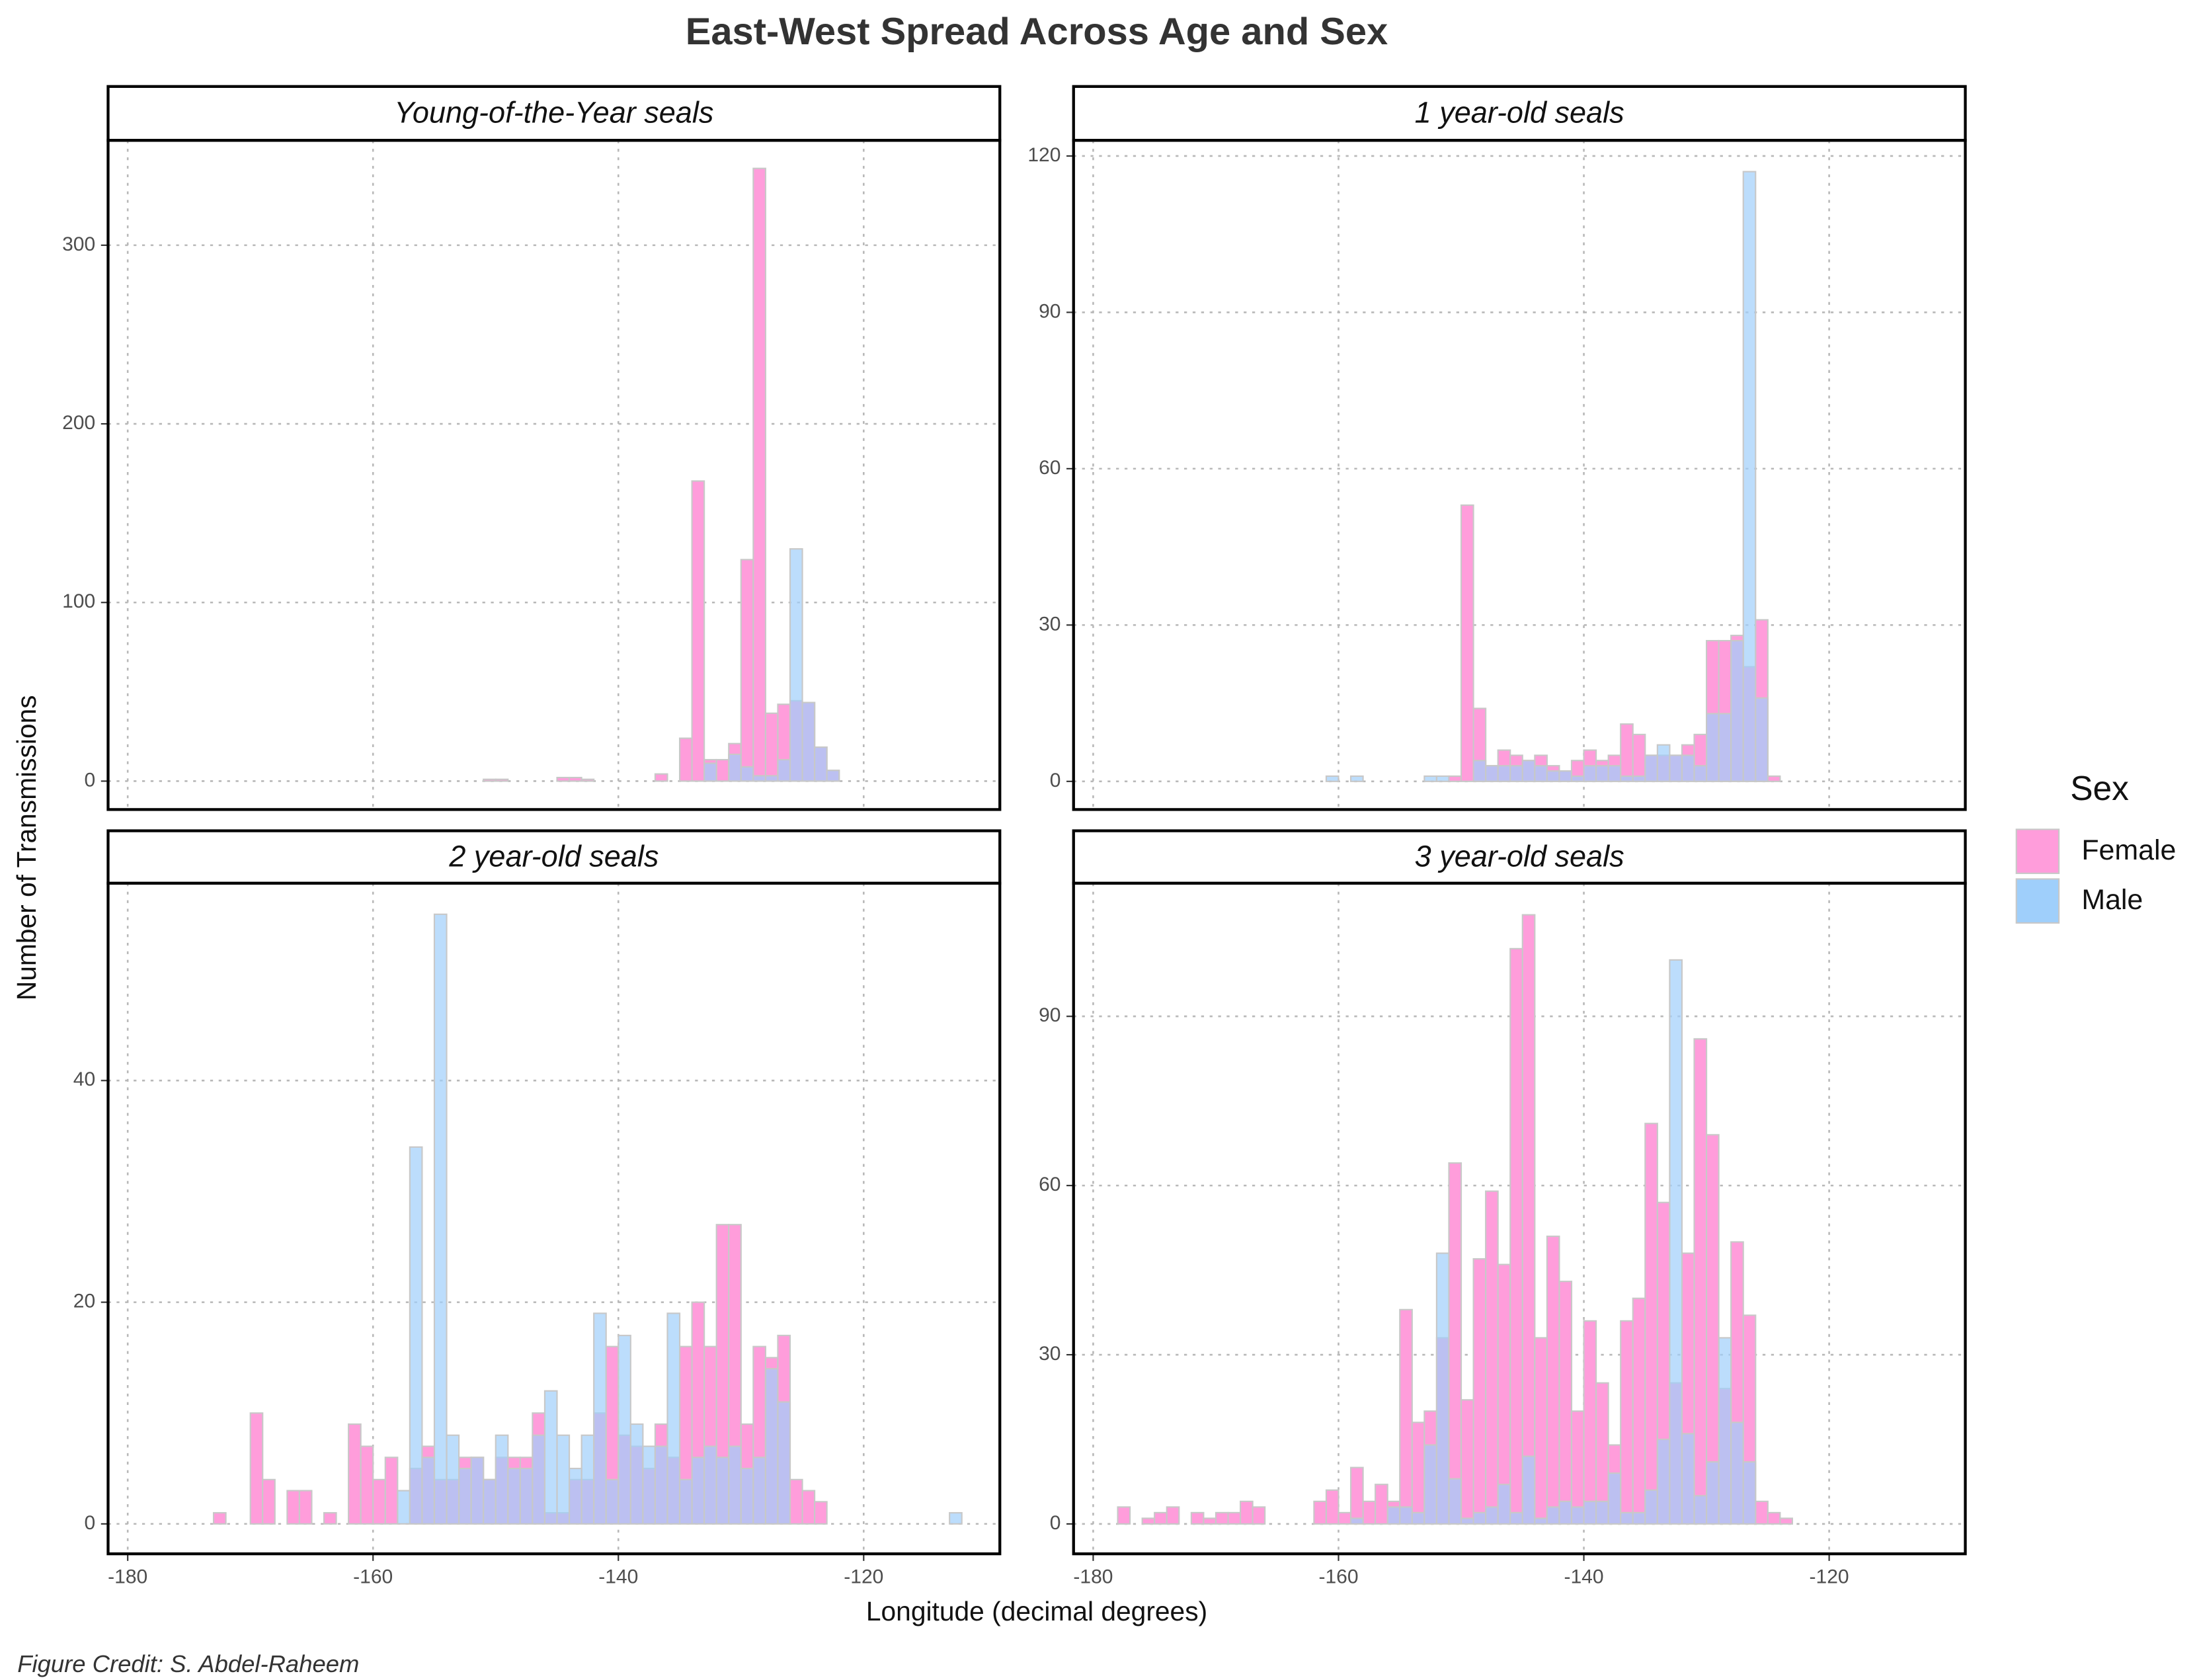  What do you see at coordinates (78, 423) in the screenshot?
I see `y-tick-label: 200` at bounding box center [78, 423].